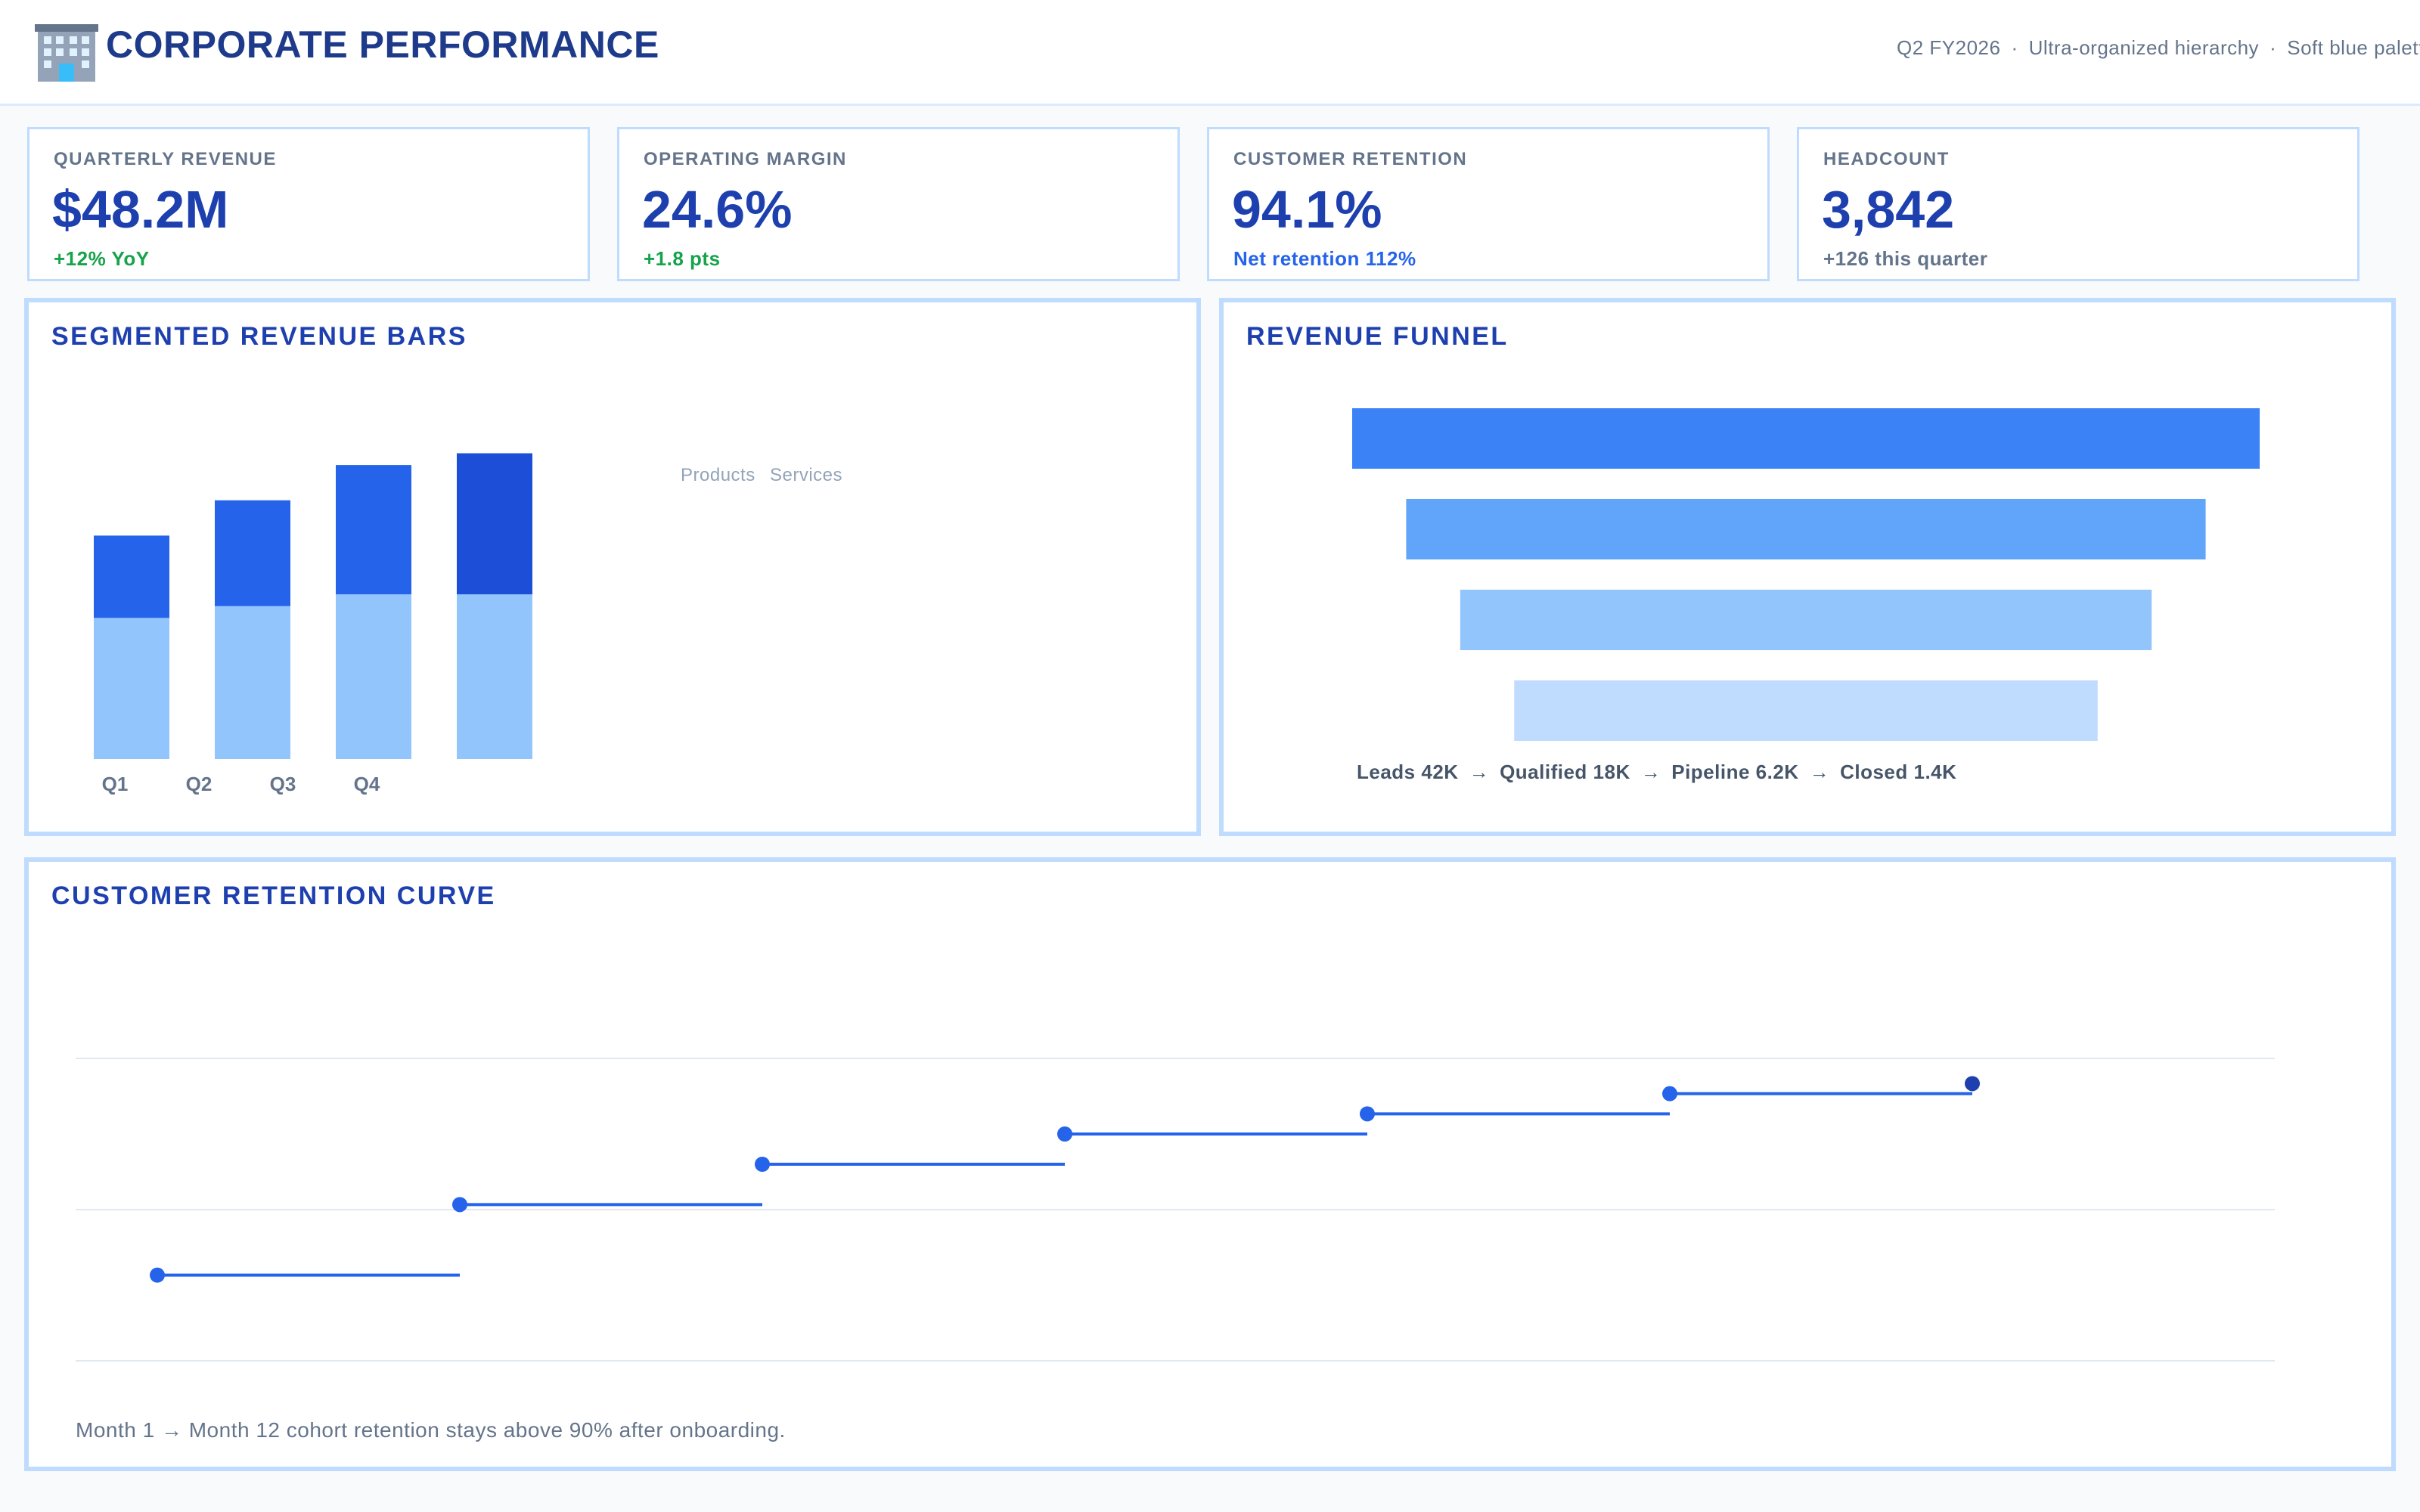 The height and width of the screenshot is (1512, 2420). I want to click on funnel-stage-closed: Closed 1.4K, so click(1898, 772).